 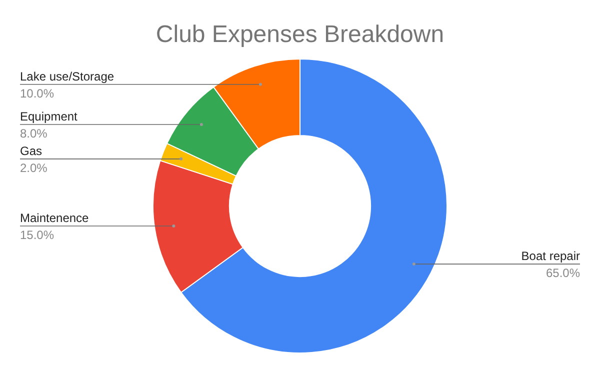 What do you see at coordinates (34, 133) in the screenshot?
I see `data-label: 8.0%` at bounding box center [34, 133].